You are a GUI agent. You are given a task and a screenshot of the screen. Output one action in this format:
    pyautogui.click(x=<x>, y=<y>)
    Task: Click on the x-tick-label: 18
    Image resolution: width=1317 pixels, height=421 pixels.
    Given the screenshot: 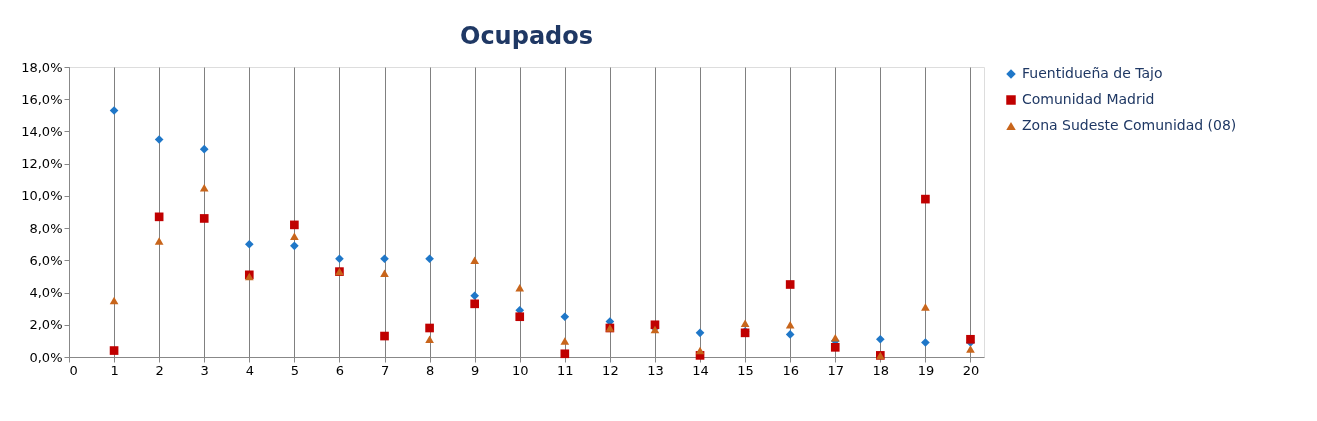 What is the action you would take?
    pyautogui.click(x=881, y=370)
    